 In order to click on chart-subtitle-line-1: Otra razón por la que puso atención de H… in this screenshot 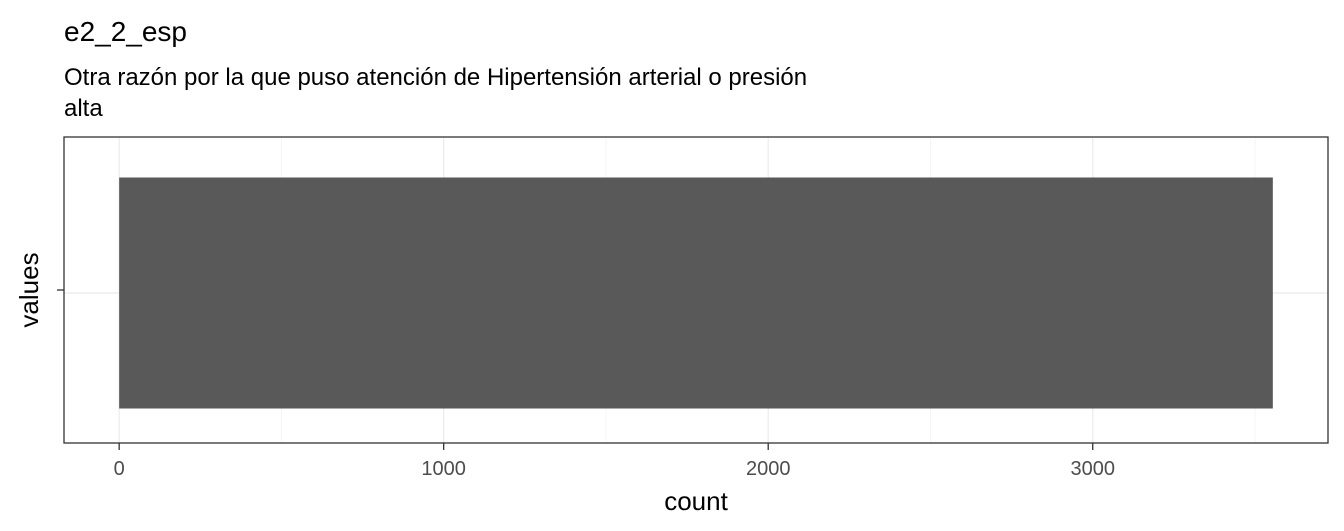, I will do `click(435, 77)`.